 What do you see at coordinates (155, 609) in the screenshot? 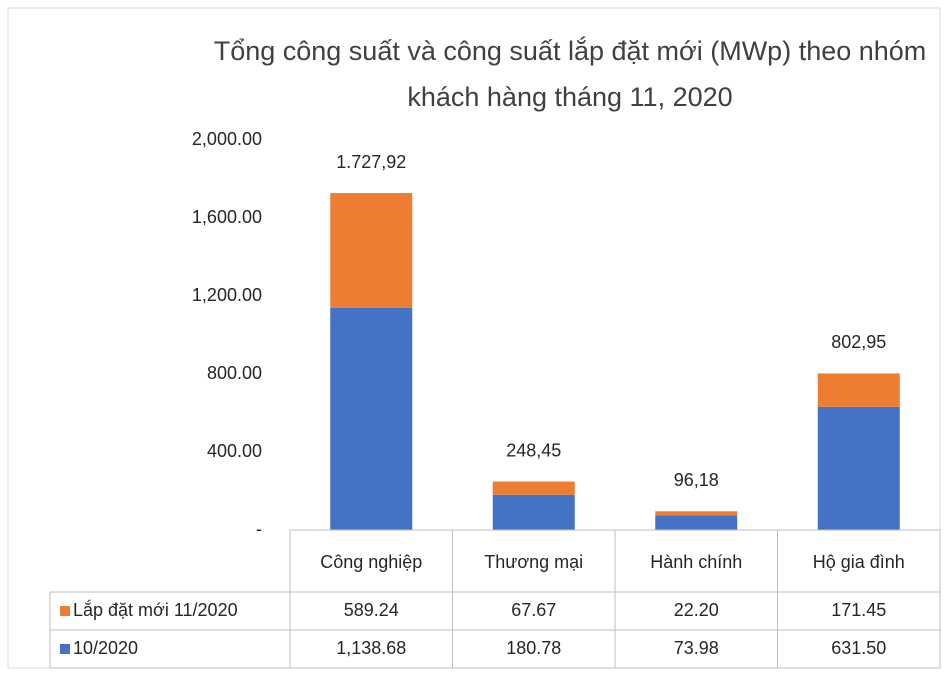
I see `legend-label: Lắp đặt mới 11/2020` at bounding box center [155, 609].